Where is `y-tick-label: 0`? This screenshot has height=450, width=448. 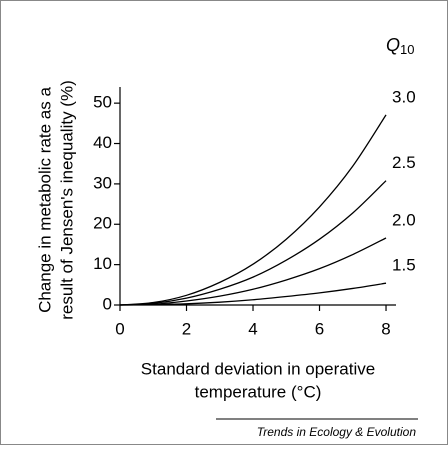 y-tick-label: 0 is located at coordinates (107, 303).